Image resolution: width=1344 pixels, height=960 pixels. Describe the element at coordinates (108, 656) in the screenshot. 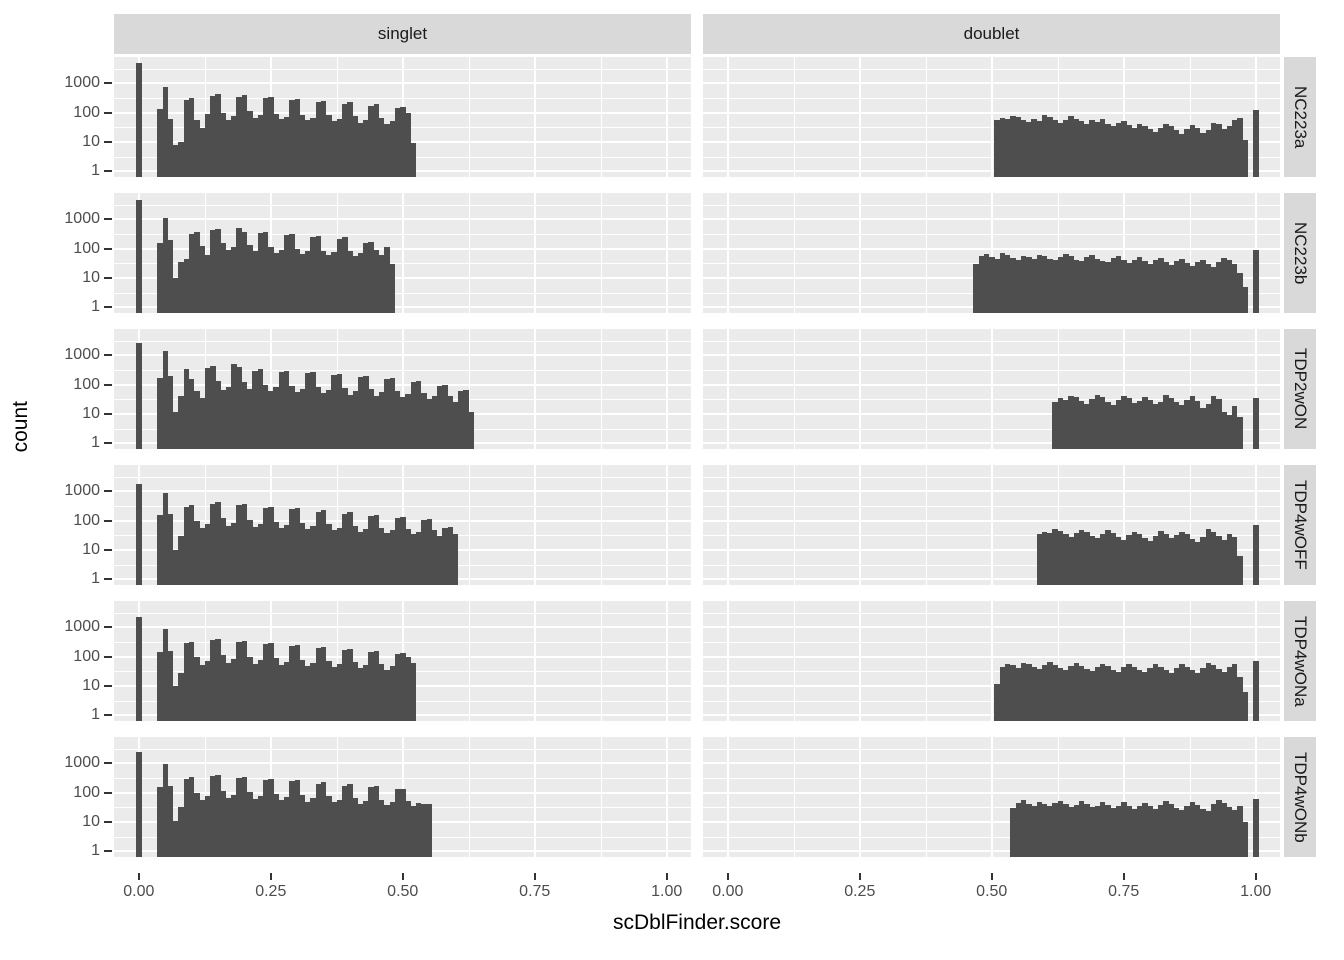

I see `y-tick-mark` at that location.